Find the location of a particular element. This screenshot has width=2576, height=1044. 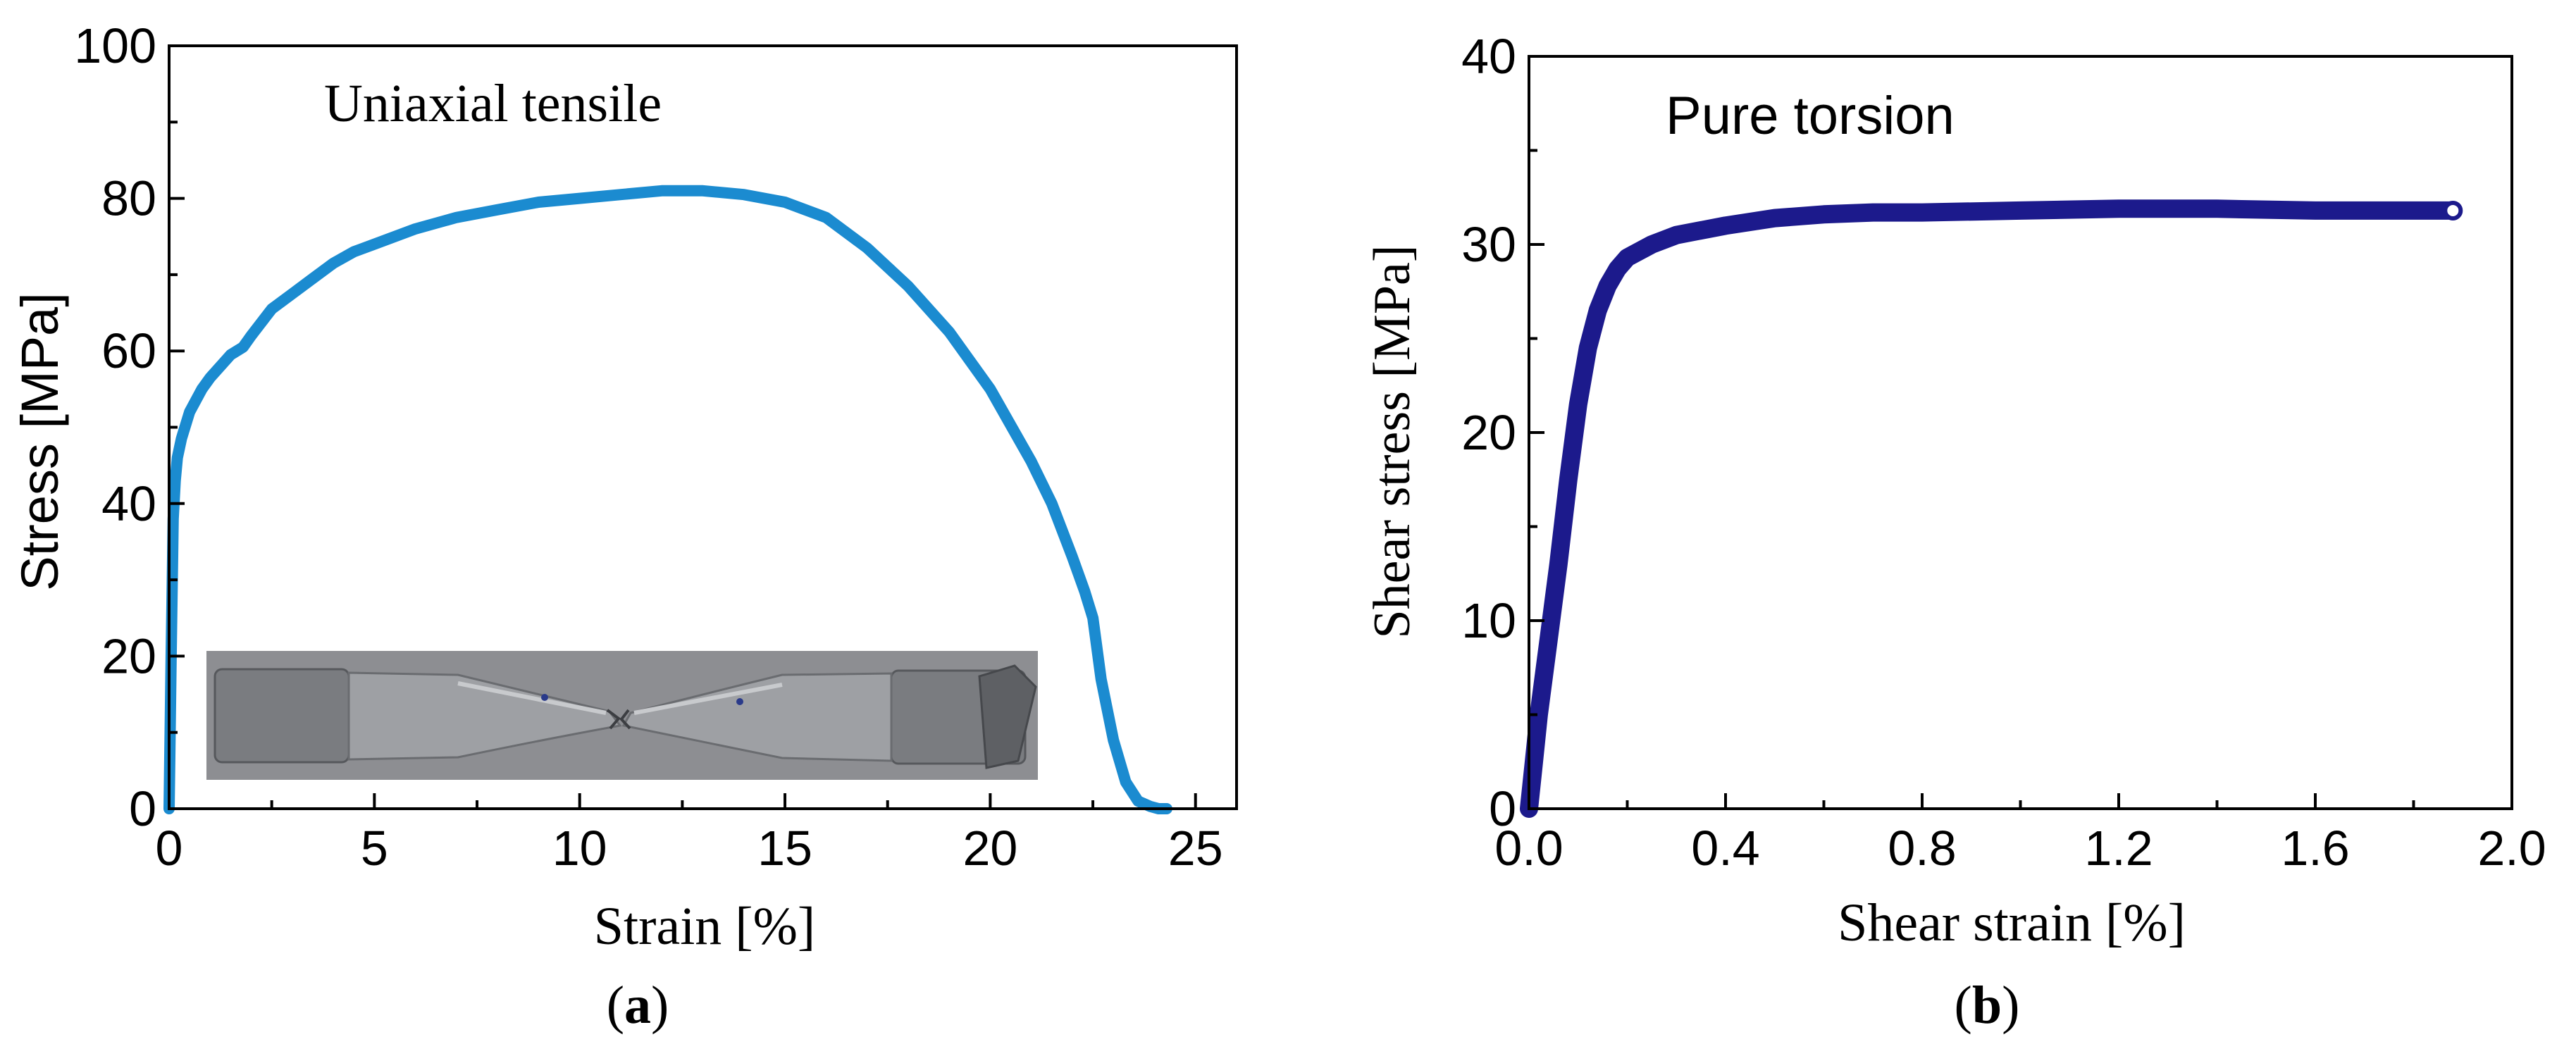

x-axis-label-b: Shear strain [%] is located at coordinates (2012, 922).